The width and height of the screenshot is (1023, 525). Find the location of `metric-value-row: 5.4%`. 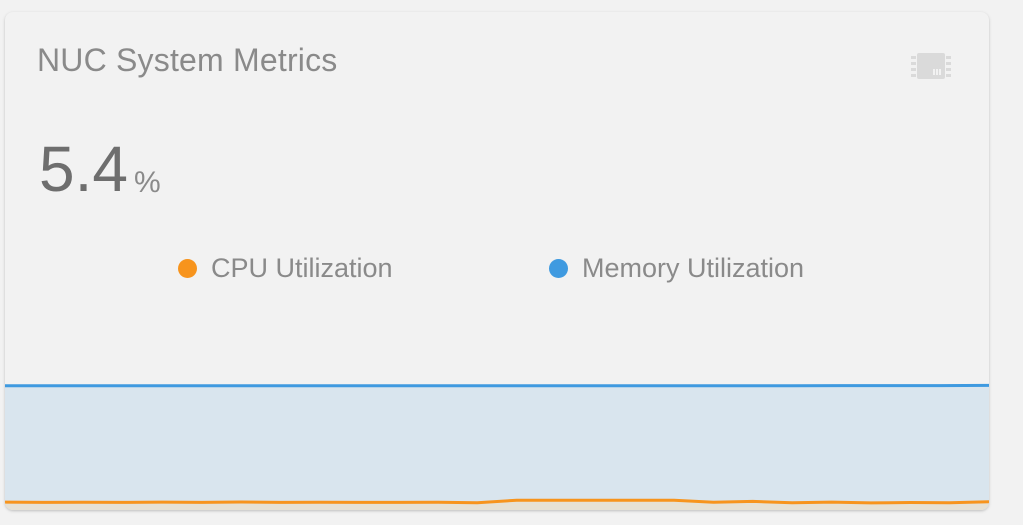

metric-value-row: 5.4% is located at coordinates (100, 169).